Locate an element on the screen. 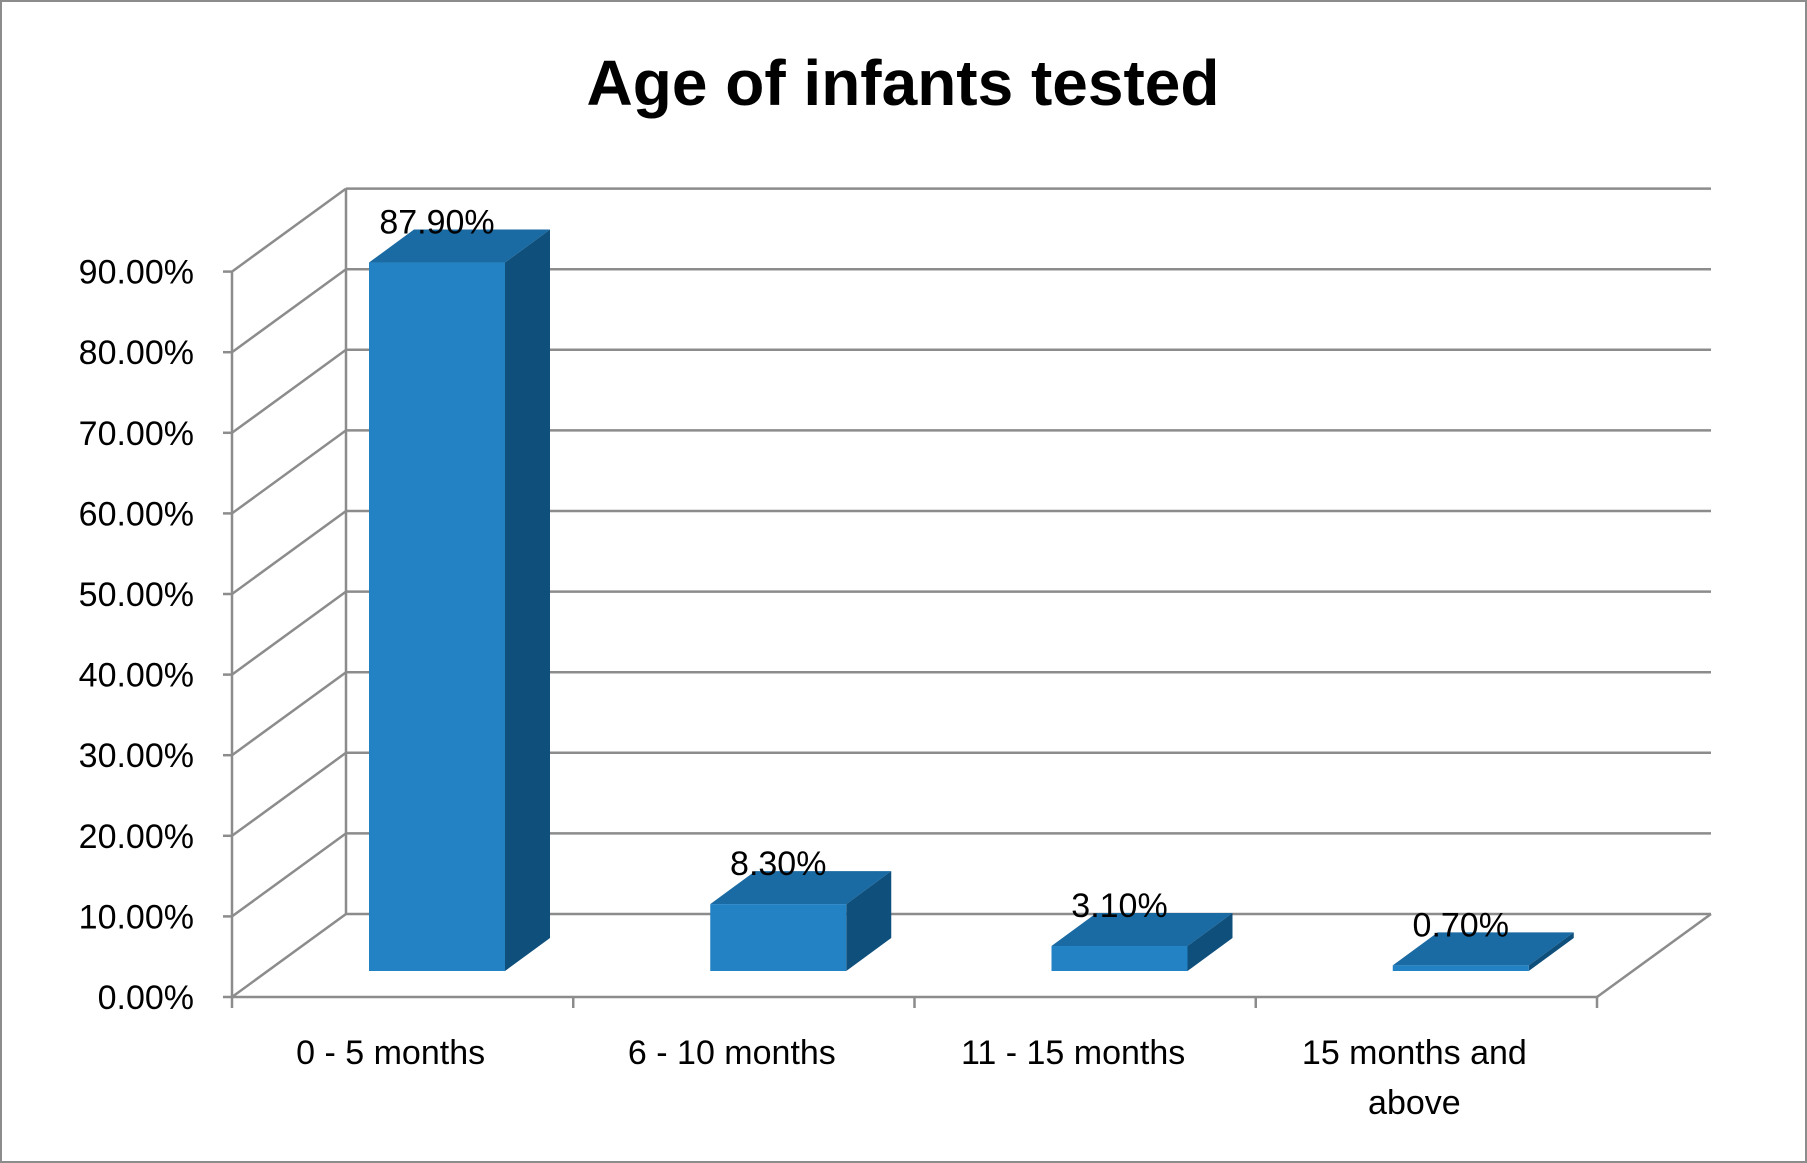 Image resolution: width=1807 pixels, height=1163 pixels. floor-right-edge is located at coordinates (1654, 955).